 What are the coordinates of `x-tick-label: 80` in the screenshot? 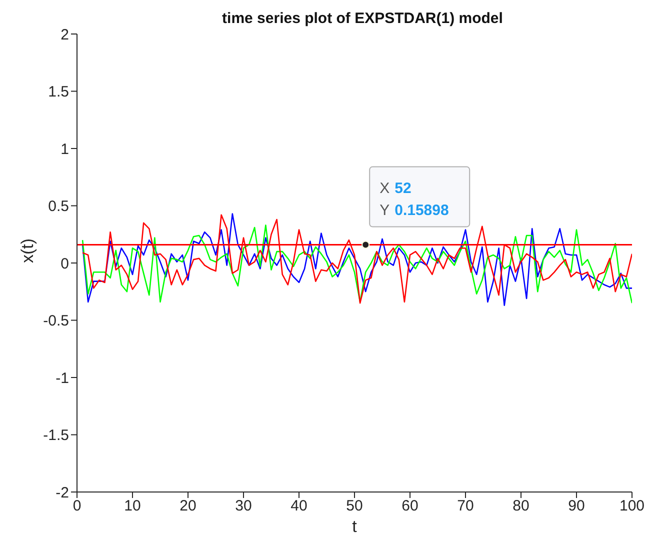 It's located at (521, 506).